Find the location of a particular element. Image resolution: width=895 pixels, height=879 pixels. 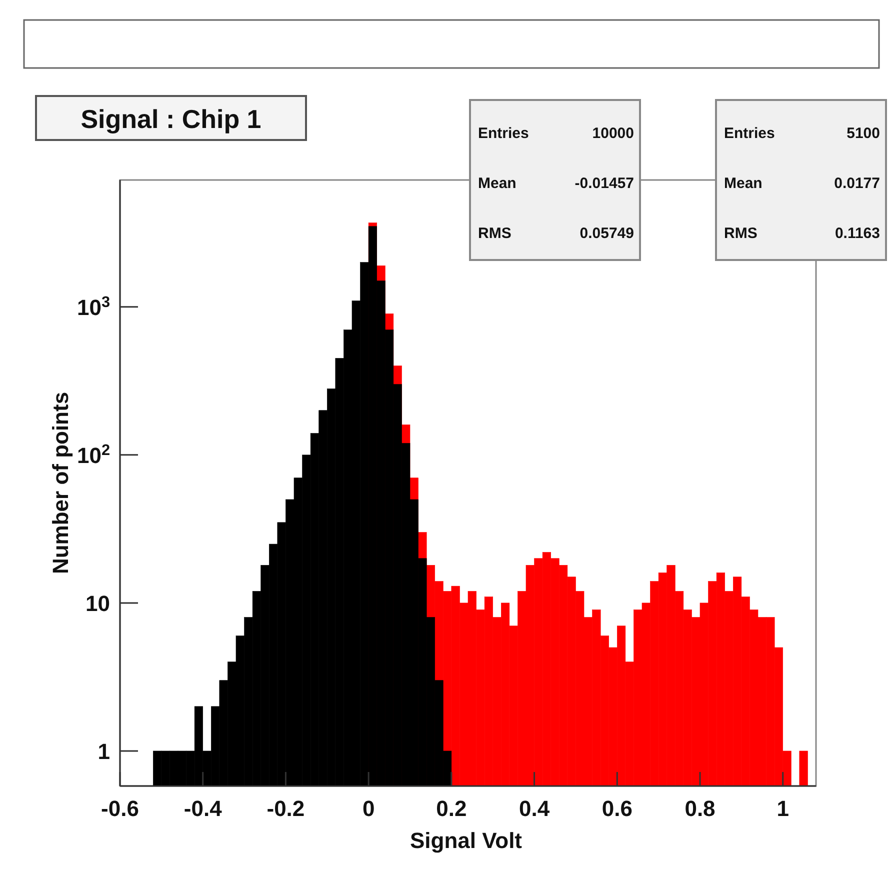

y-tick-label: 1 is located at coordinates (104, 751).